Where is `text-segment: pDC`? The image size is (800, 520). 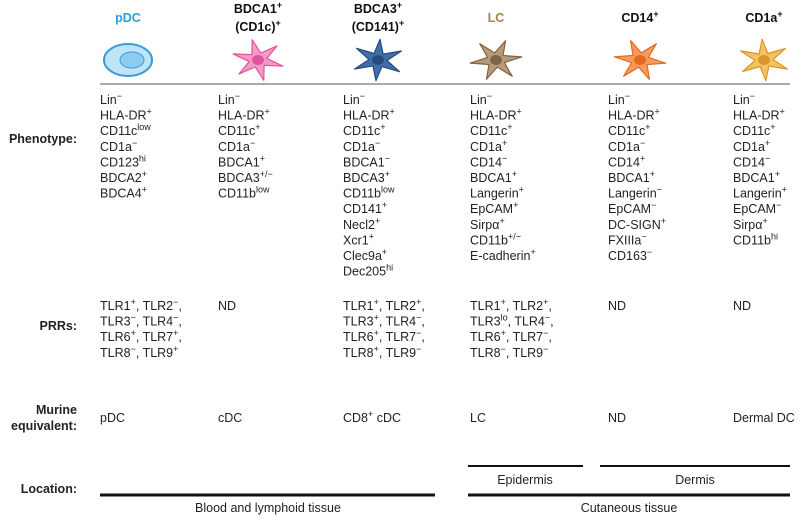
text-segment: pDC is located at coordinates (112, 418).